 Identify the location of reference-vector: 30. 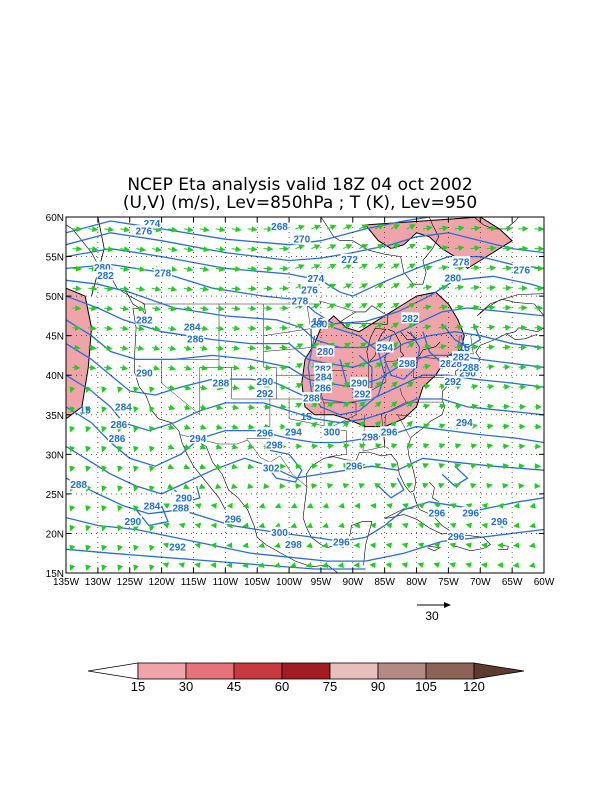
(433, 614).